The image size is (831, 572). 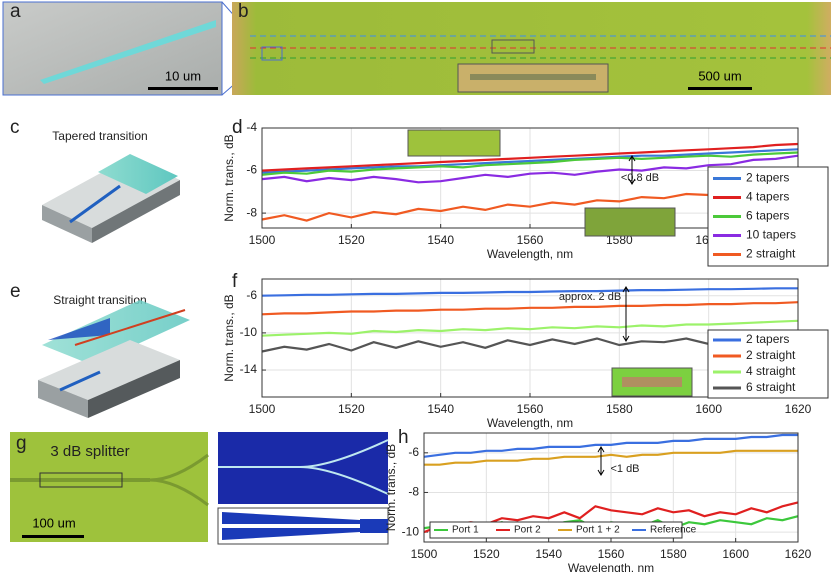 What do you see at coordinates (556, 530) in the screenshot?
I see `legend` at bounding box center [556, 530].